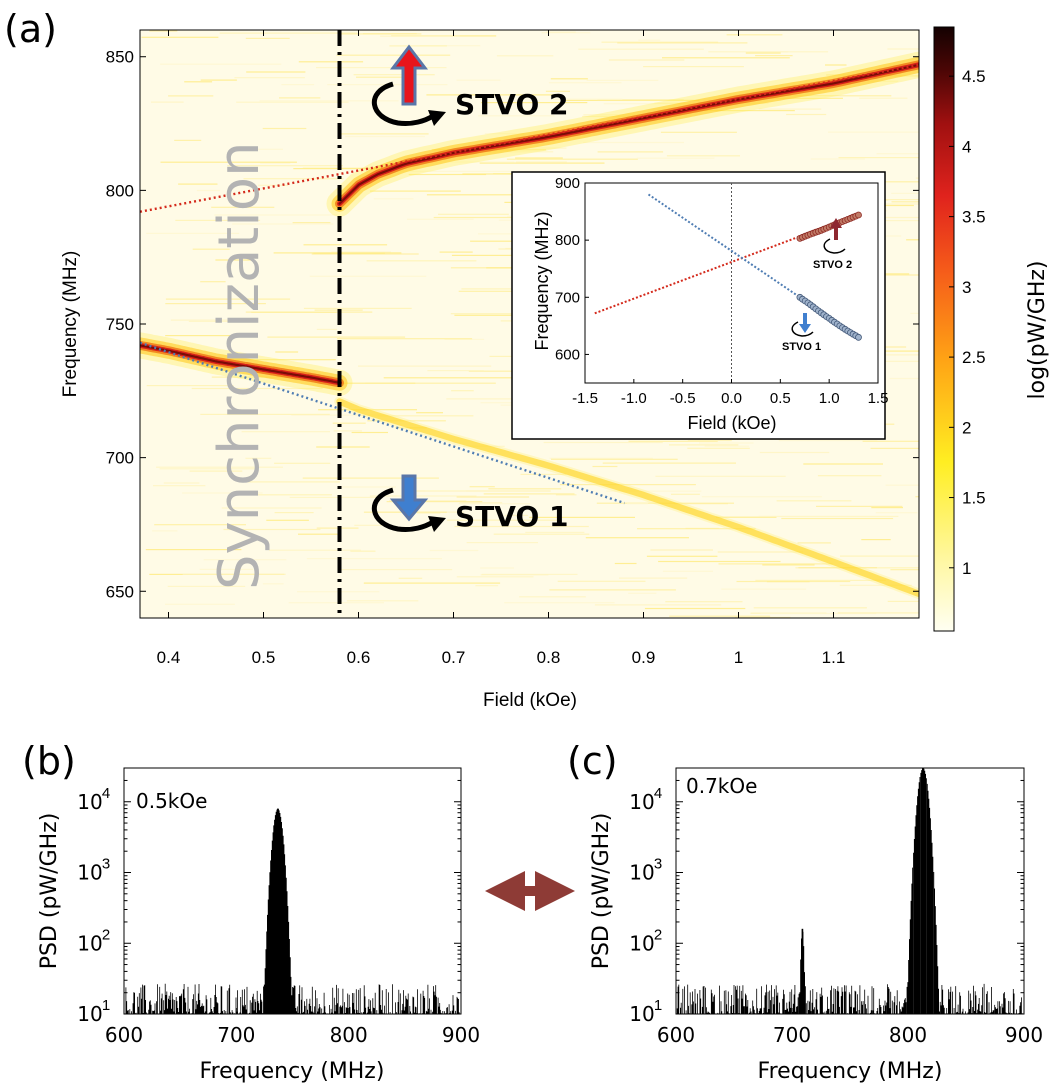 The width and height of the screenshot is (1057, 1091). I want to click on inset-y-tick-label: 800, so click(567, 240).